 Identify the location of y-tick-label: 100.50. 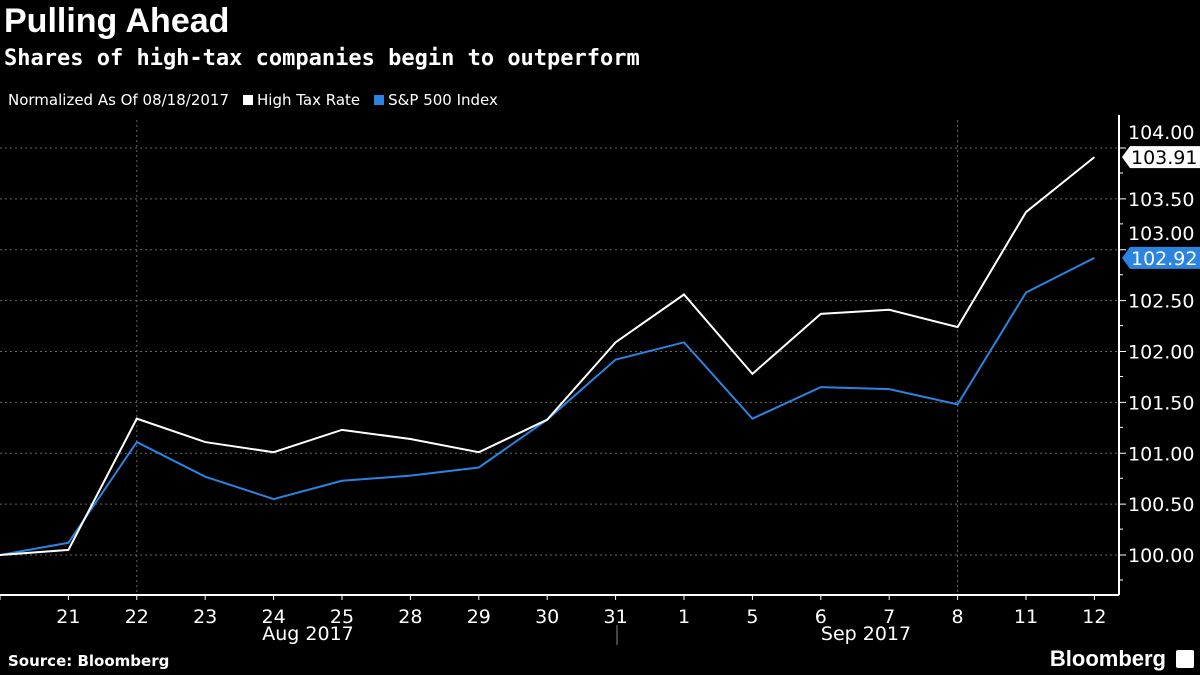
(1161, 505).